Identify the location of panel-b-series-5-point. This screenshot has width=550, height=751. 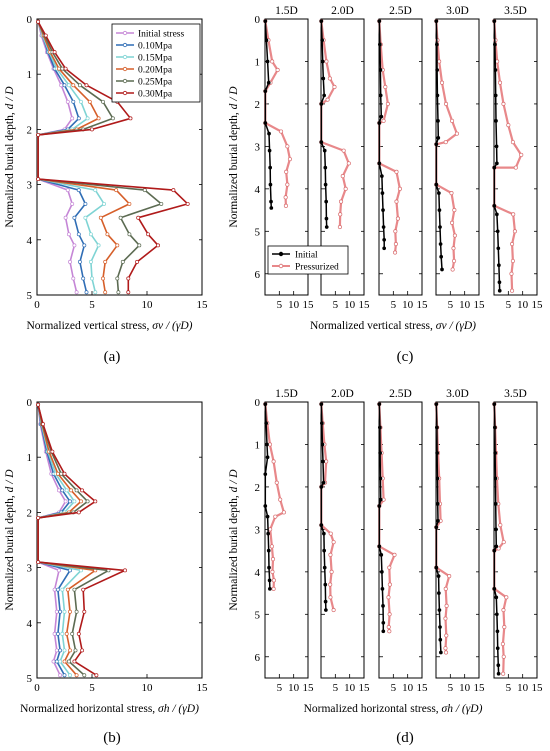
(75, 650).